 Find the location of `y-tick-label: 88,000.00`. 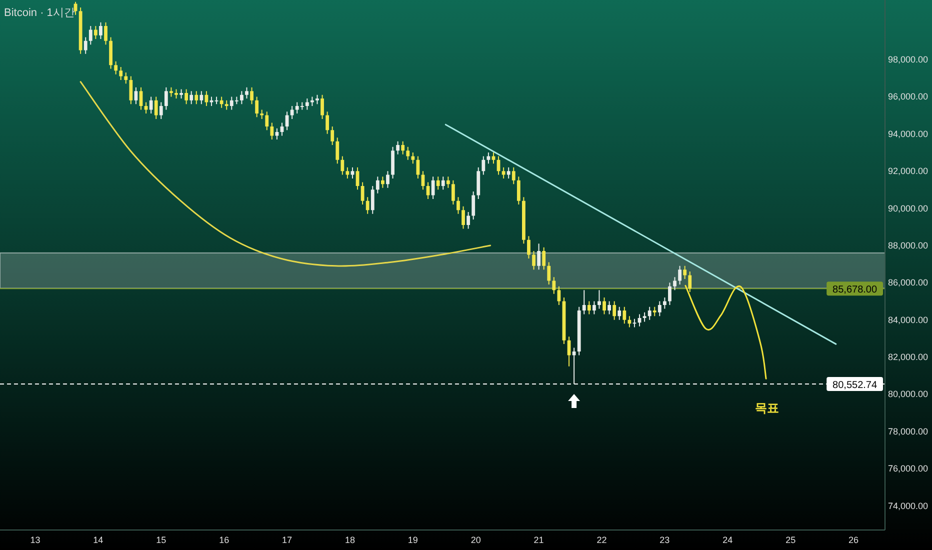

y-tick-label: 88,000.00 is located at coordinates (908, 245).